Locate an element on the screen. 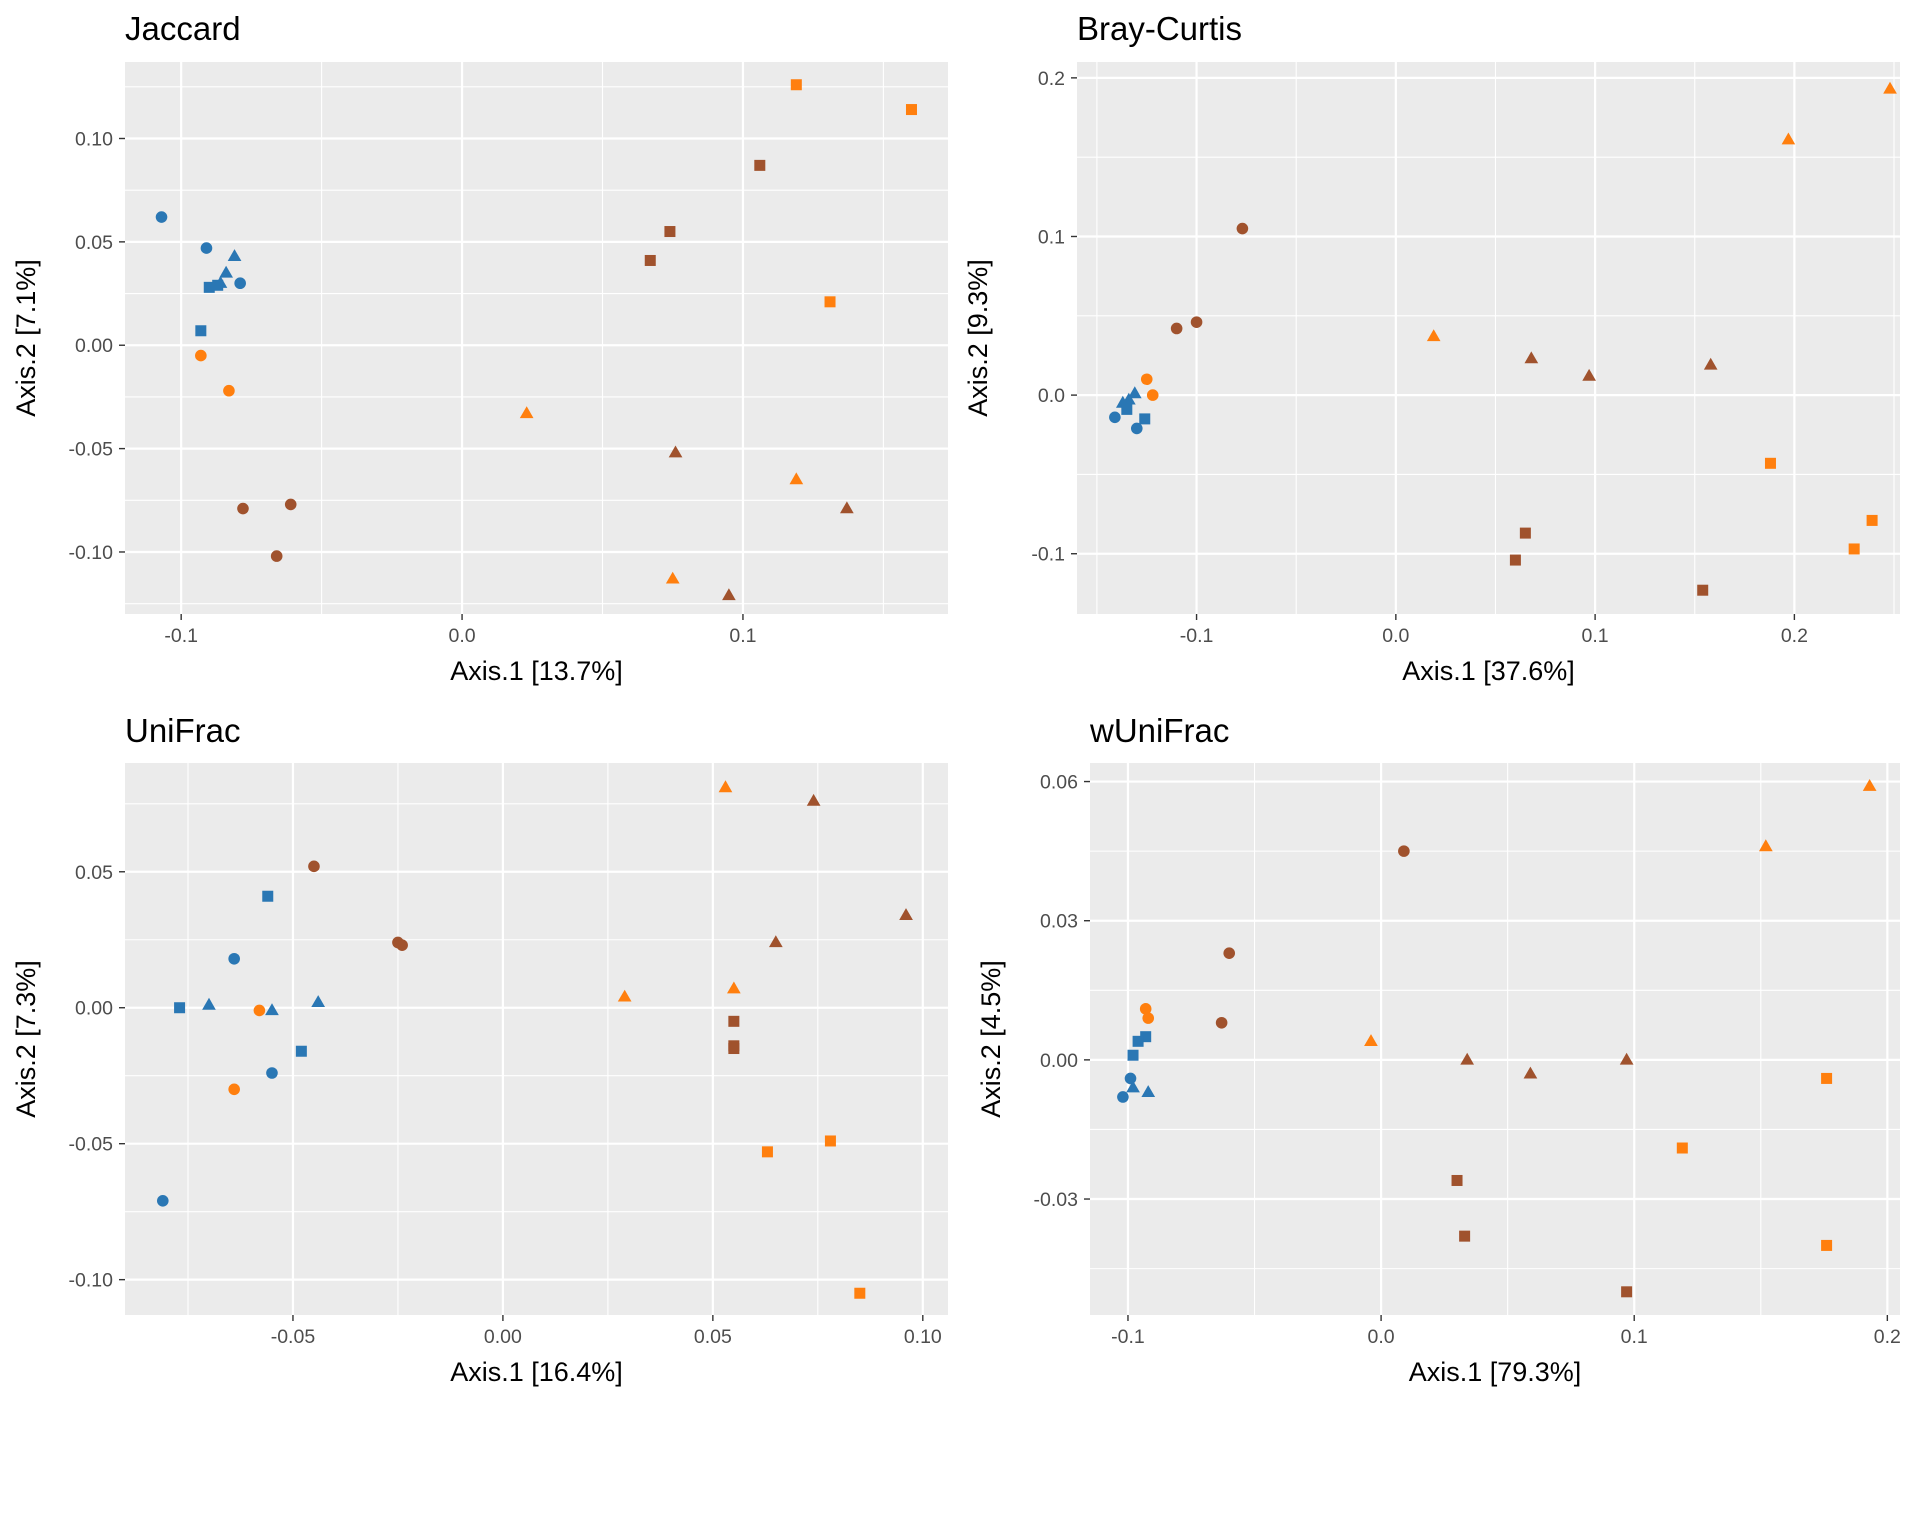 Image resolution: width=1920 pixels, height=1536 pixels. wunifrac-point-orange-circle is located at coordinates (1145, 1009).